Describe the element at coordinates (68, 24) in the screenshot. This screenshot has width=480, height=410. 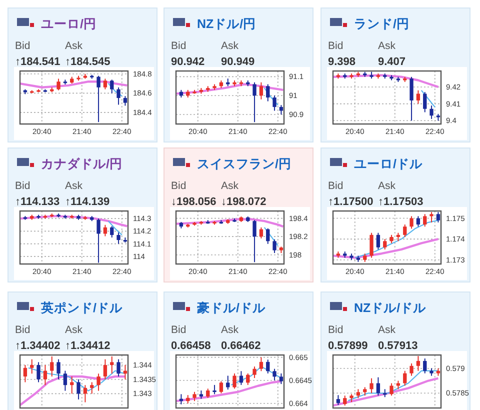
I see `chart-title: ユーロ/円` at that location.